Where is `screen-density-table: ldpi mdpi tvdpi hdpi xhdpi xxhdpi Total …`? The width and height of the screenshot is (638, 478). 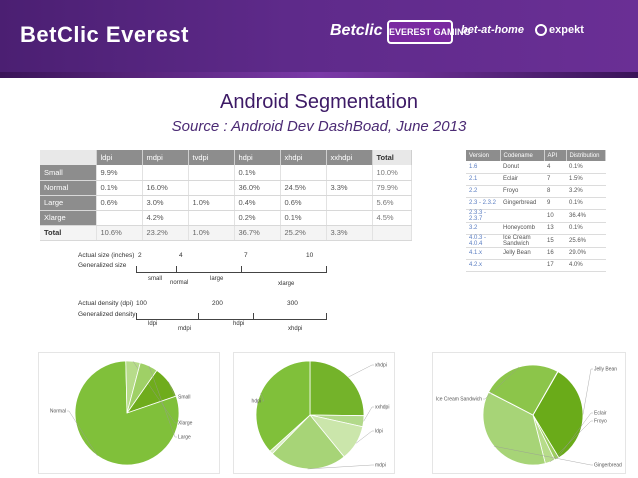
screen-density-table: ldpi mdpi tvdpi hdpi xhdpi xxhdpi Total … is located at coordinates (226, 195).